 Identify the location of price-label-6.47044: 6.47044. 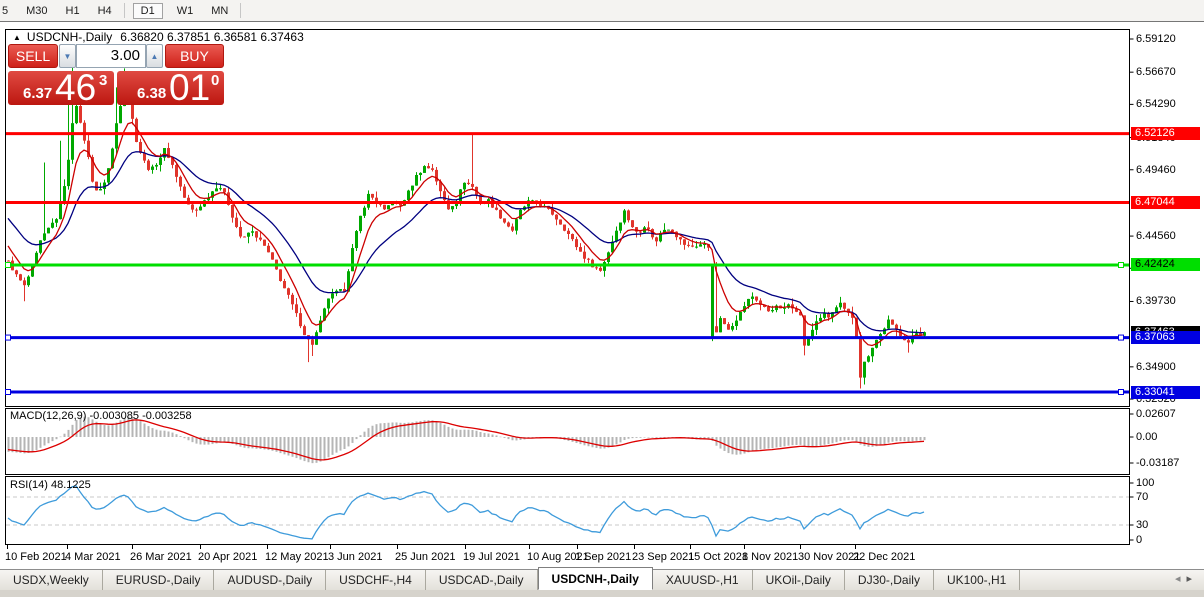
(1165, 202).